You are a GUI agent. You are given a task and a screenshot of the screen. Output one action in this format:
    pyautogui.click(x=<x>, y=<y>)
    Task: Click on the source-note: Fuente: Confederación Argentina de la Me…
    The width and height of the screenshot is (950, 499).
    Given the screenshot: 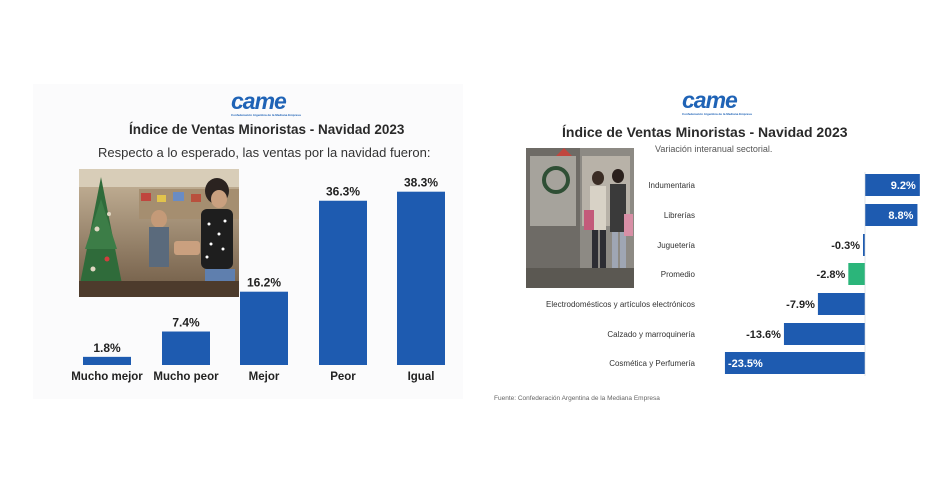 What is the action you would take?
    pyautogui.click(x=577, y=398)
    